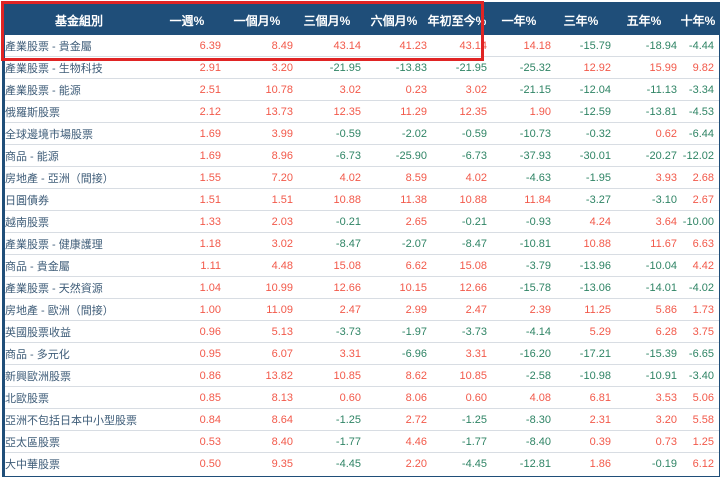 This screenshot has height=477, width=720. Describe the element at coordinates (79, 463) in the screenshot. I see `fund-category-link: 大中華股票` at that location.